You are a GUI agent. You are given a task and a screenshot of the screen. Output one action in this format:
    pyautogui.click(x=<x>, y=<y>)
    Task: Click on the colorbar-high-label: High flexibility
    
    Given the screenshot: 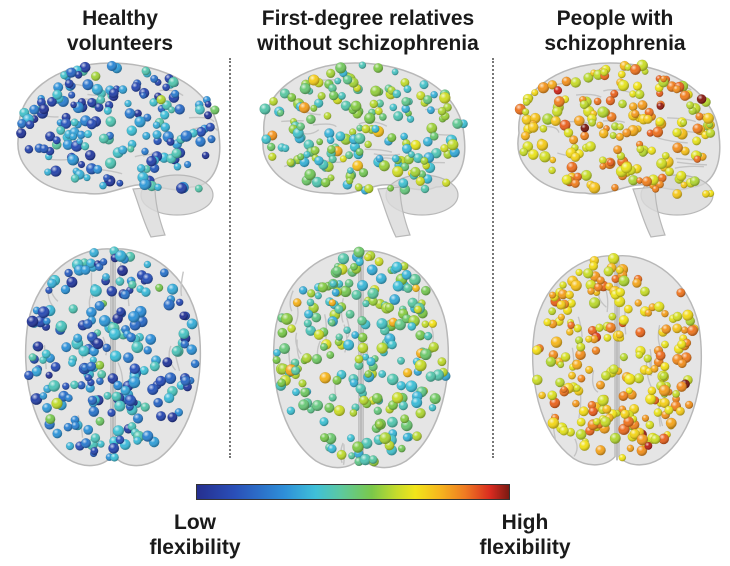 What is the action you would take?
    pyautogui.click(x=525, y=535)
    